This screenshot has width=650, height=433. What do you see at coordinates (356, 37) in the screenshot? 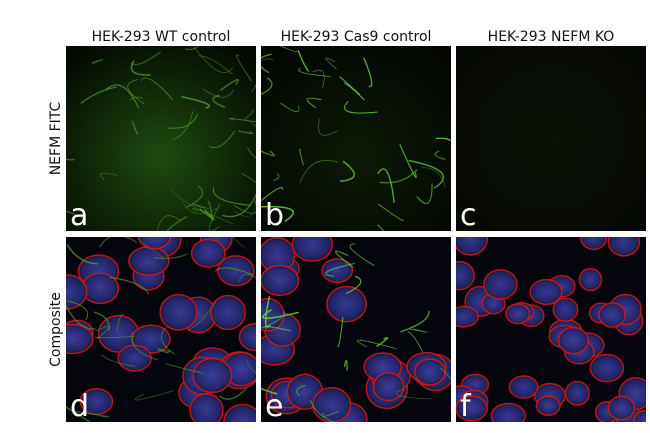
I see `column-title: HEK-293 Cas9 control` at bounding box center [356, 37].